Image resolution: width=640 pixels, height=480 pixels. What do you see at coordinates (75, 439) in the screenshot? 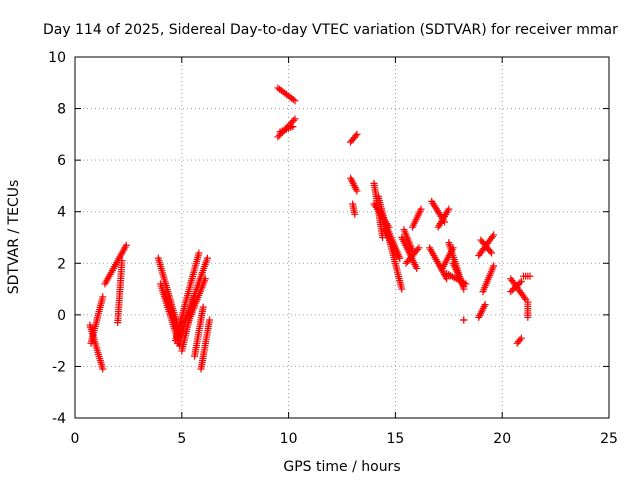
I see `x-tick-label: 0` at bounding box center [75, 439].